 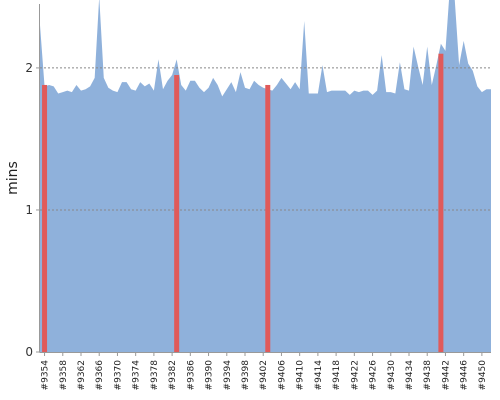 What do you see at coordinates (483, 375) in the screenshot?
I see `x-tick-label: #9450` at bounding box center [483, 375].